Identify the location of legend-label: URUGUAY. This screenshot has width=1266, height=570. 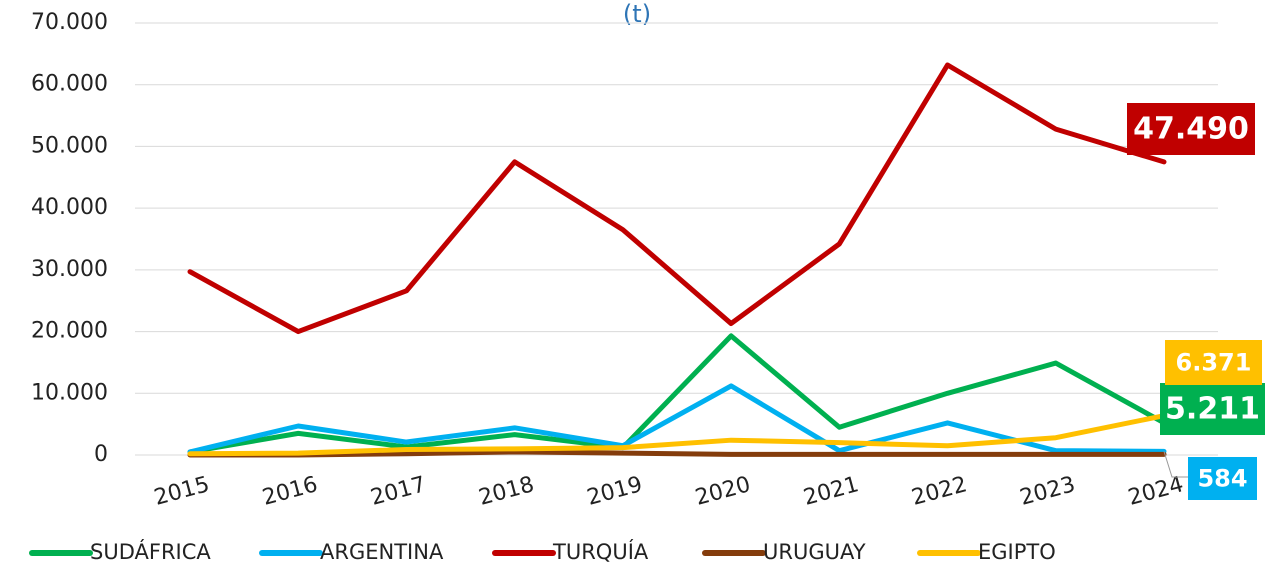
(814, 552).